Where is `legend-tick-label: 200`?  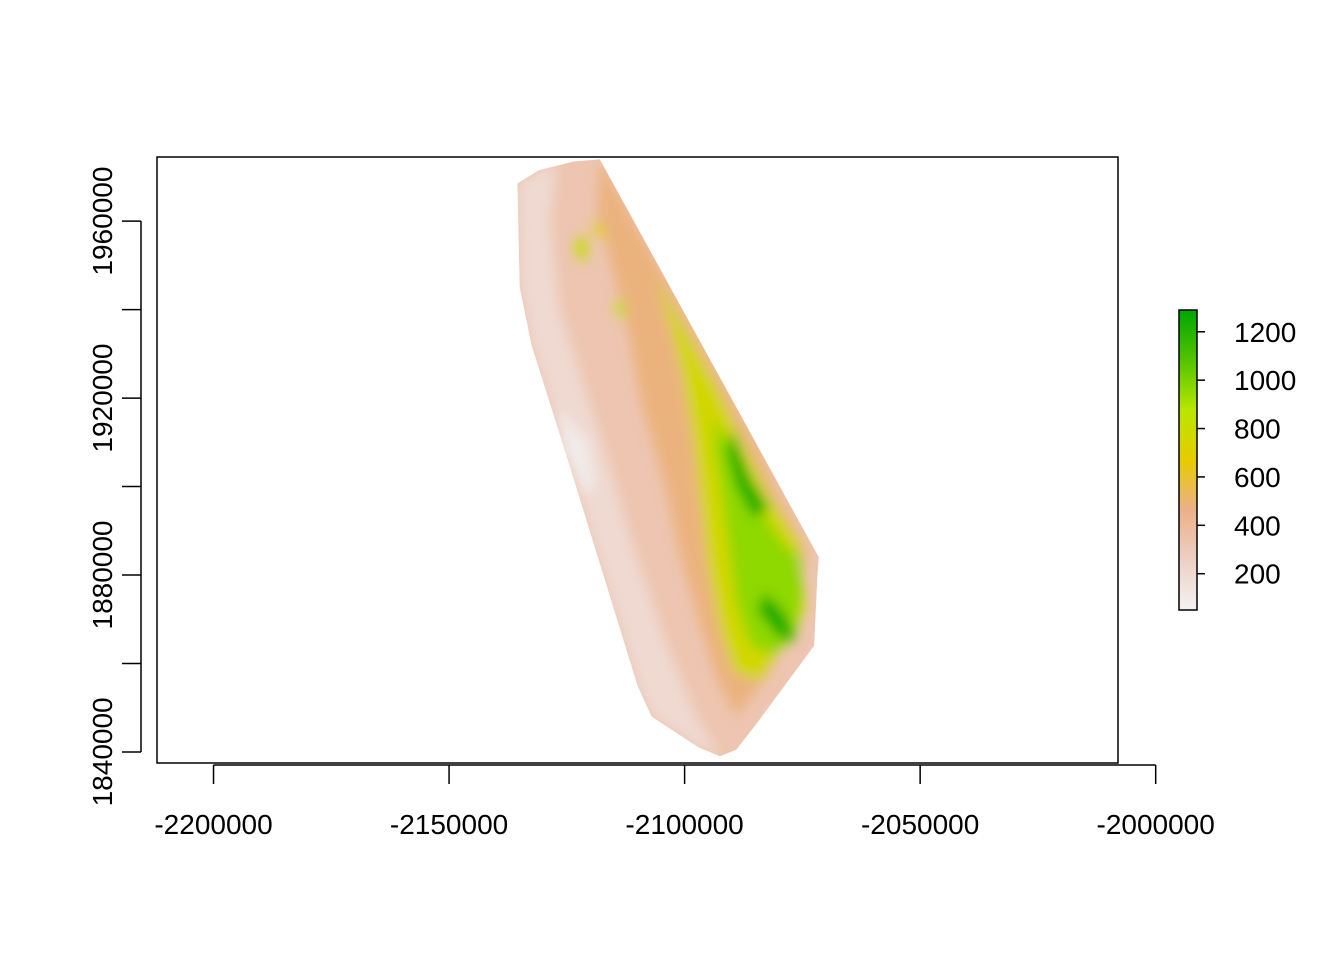 legend-tick-label: 200 is located at coordinates (1257, 574).